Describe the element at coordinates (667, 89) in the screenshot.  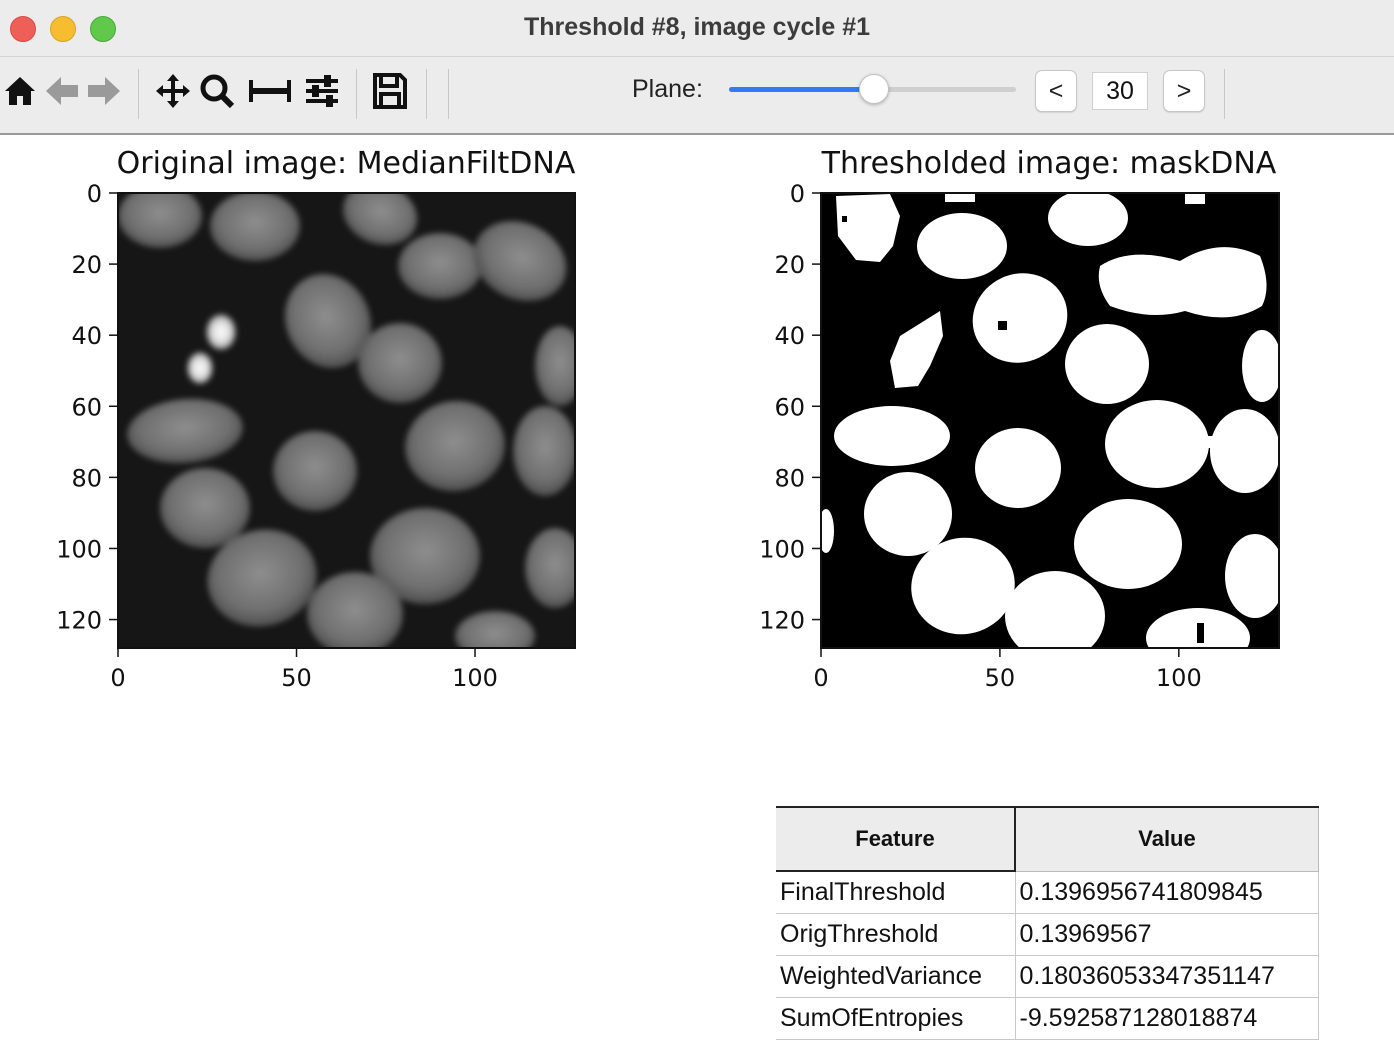
I see `plane-label: Plane:` at that location.